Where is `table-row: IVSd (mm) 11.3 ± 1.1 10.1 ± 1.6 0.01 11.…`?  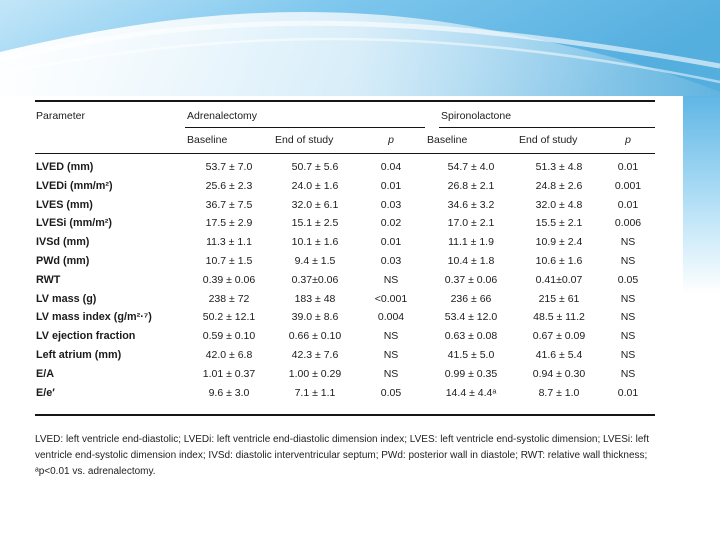 table-row: IVSd (mm) 11.3 ± 1.1 10.1 ± 1.6 0.01 11.… is located at coordinates (345, 242).